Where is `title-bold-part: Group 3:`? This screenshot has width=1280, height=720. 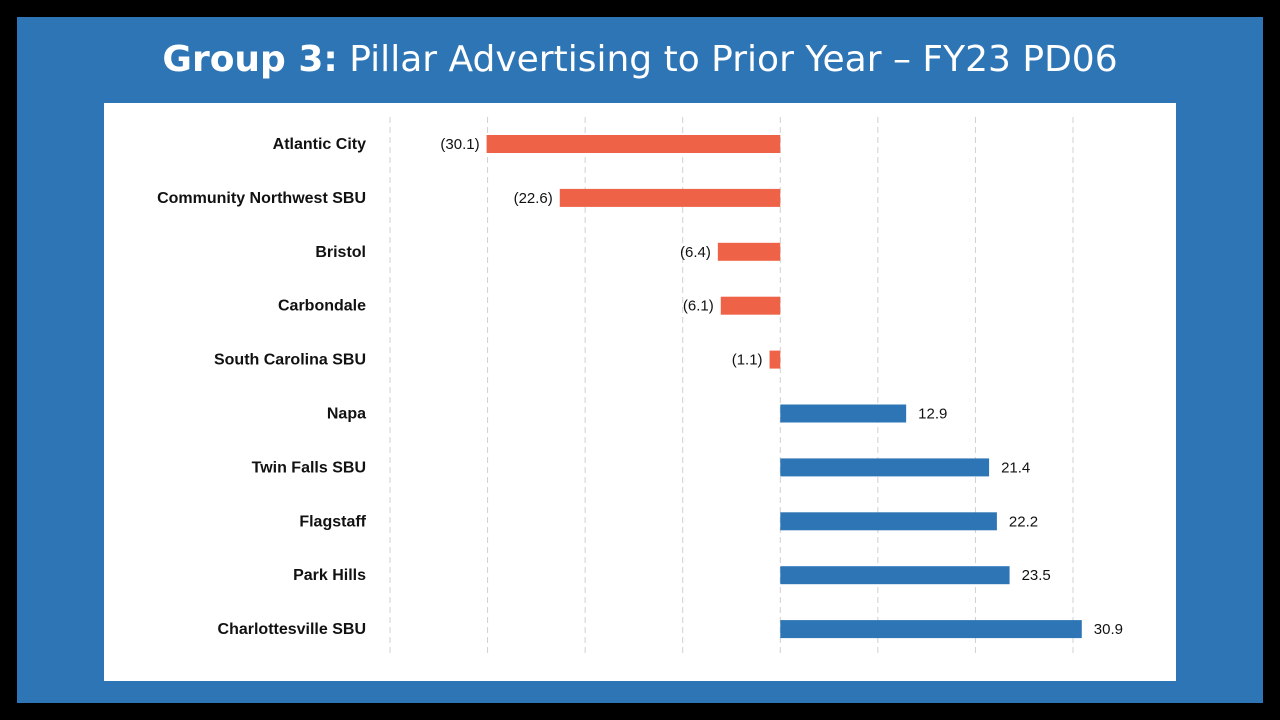
title-bold-part: Group 3: is located at coordinates (250, 59).